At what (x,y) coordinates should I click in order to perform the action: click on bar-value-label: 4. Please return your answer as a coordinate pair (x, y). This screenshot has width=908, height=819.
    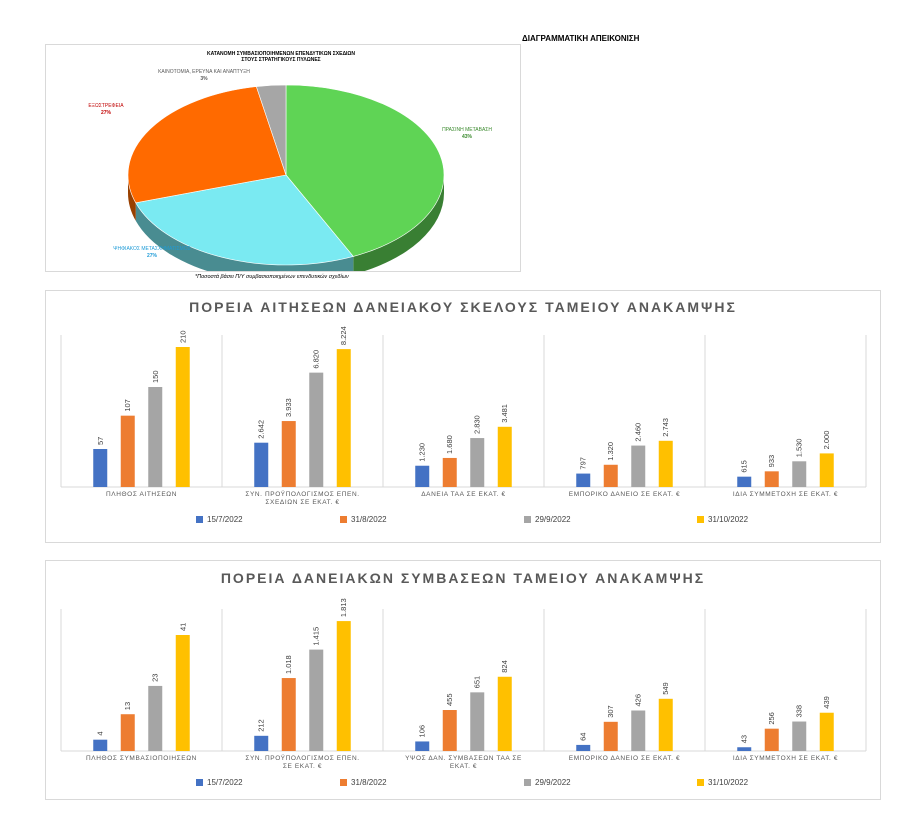
    Looking at the image, I should click on (100, 734).